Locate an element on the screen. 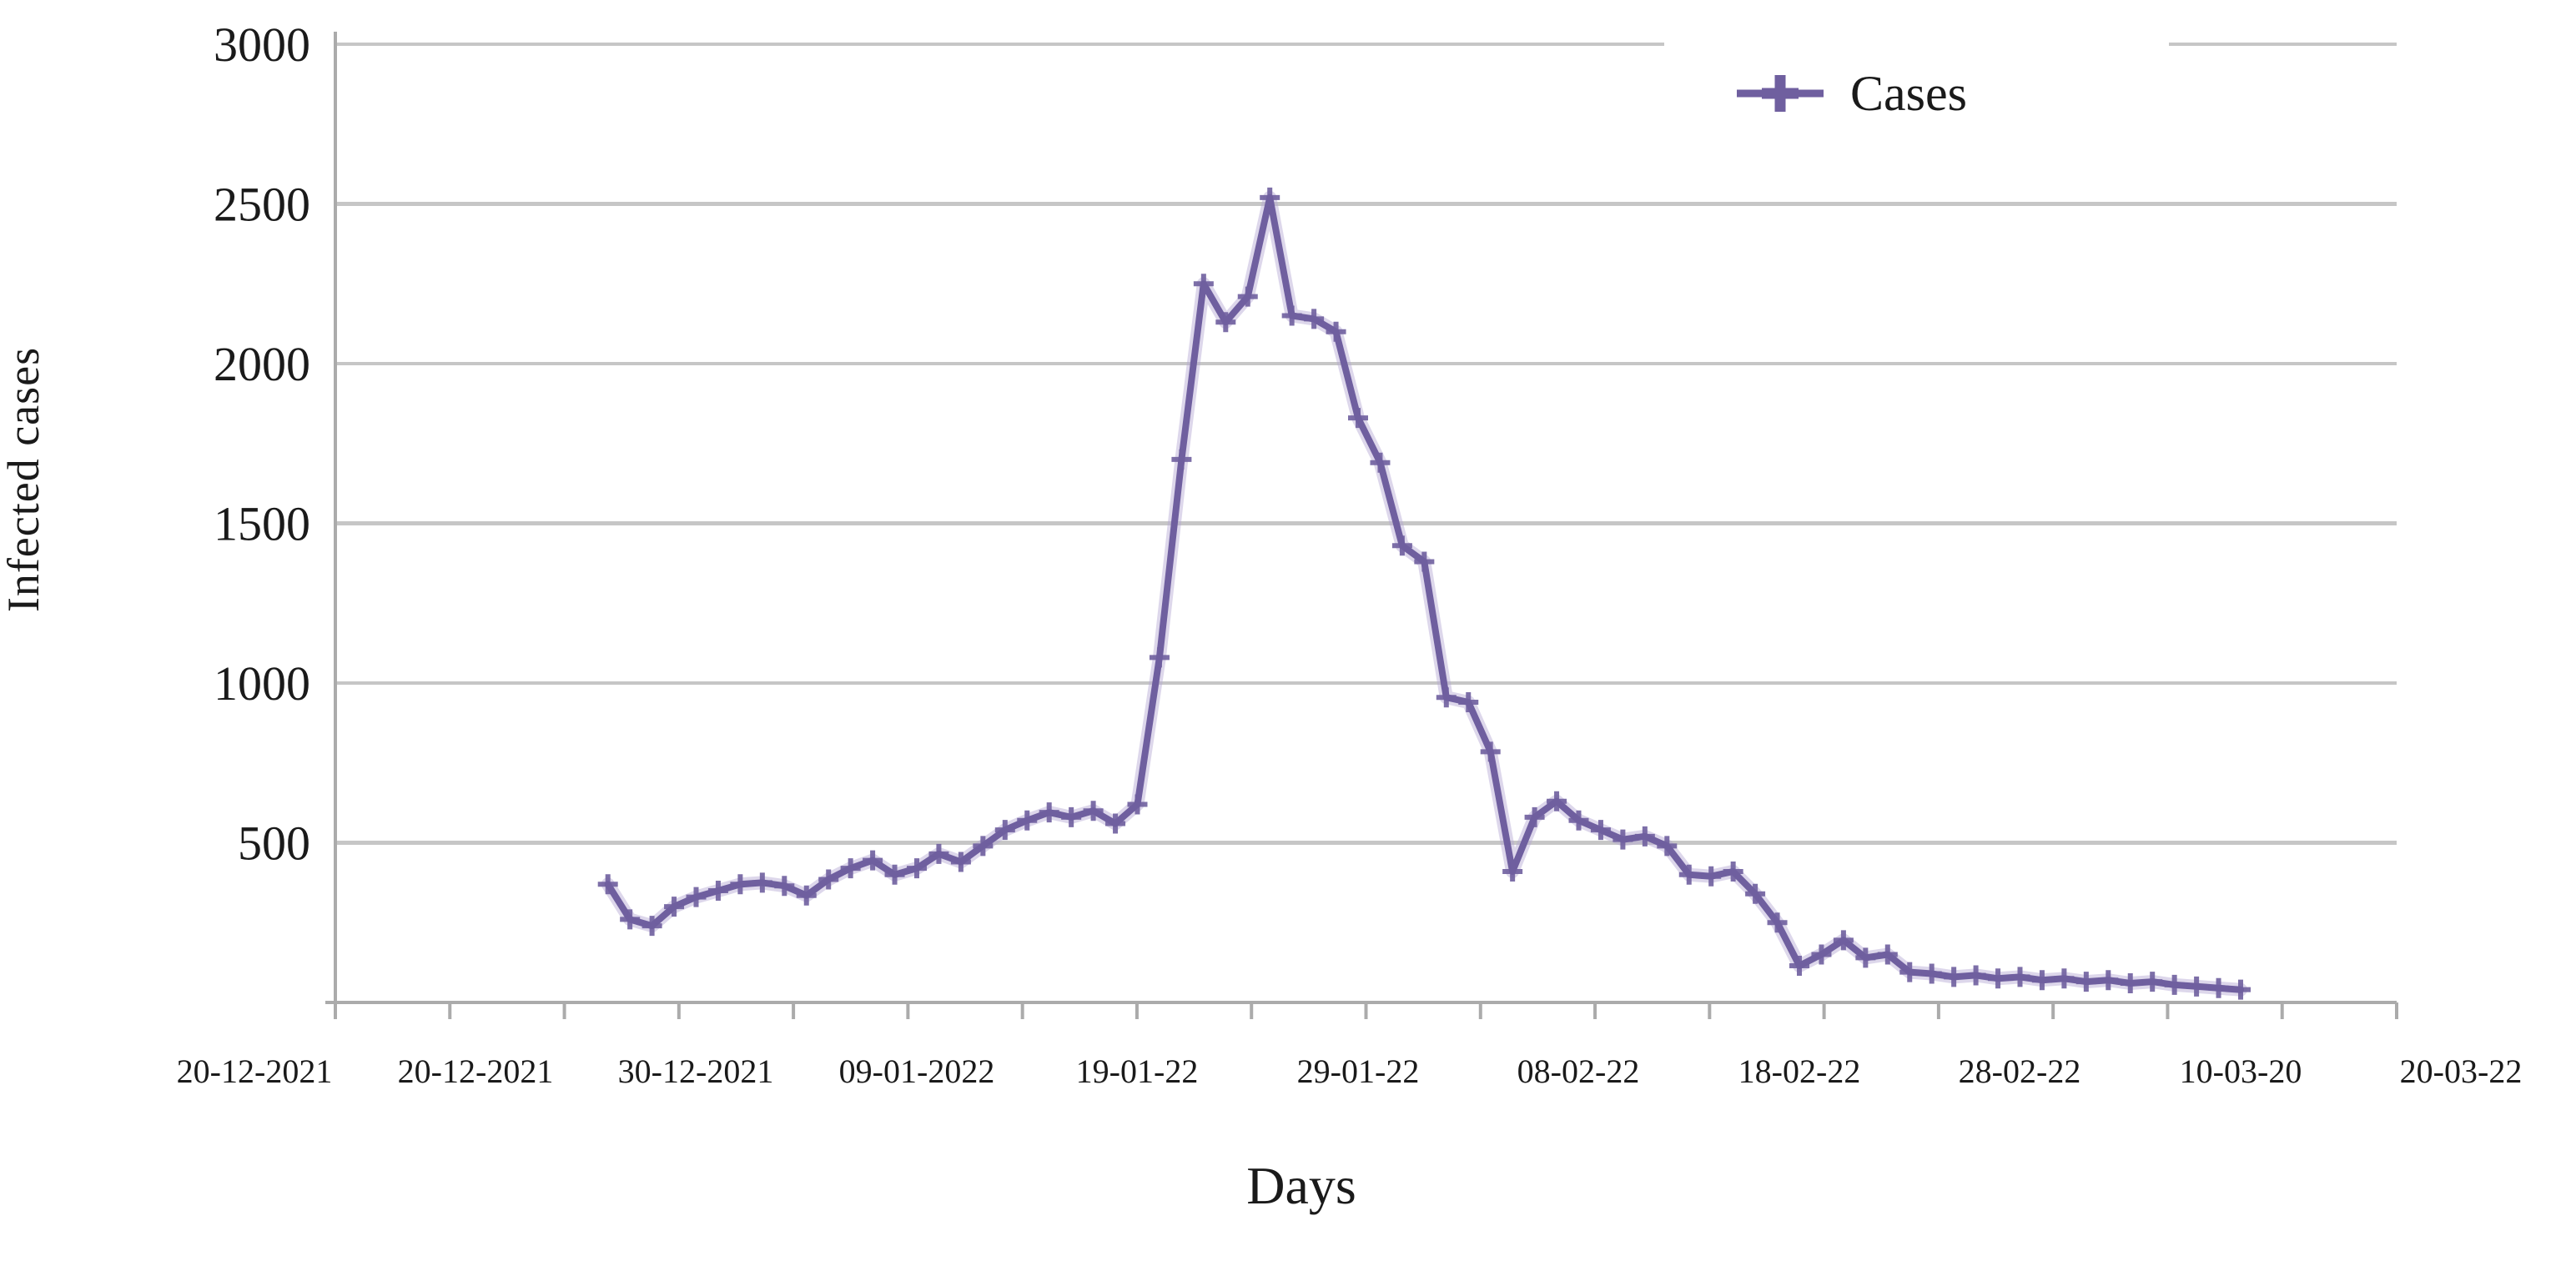 The width and height of the screenshot is (2576, 1271). legend-background is located at coordinates (1916, 82).